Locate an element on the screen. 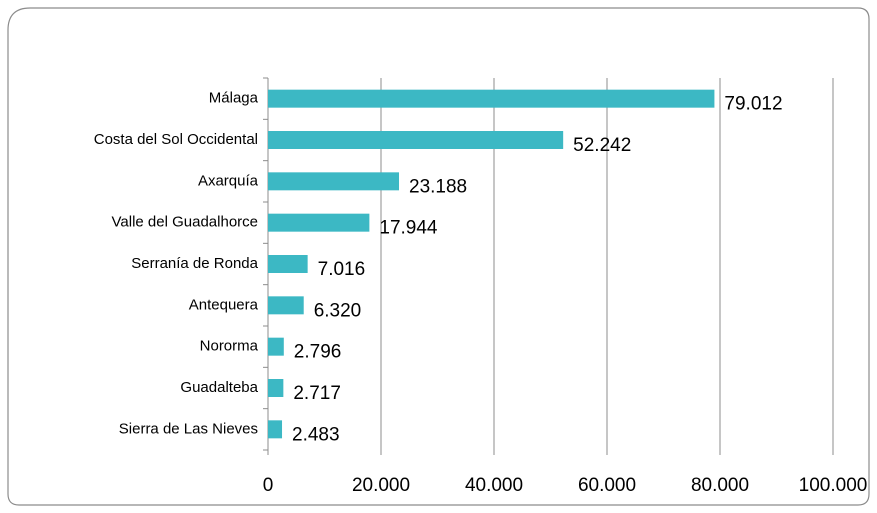 This screenshot has height=513, width=877. value-label: 79.012 is located at coordinates (753, 104).